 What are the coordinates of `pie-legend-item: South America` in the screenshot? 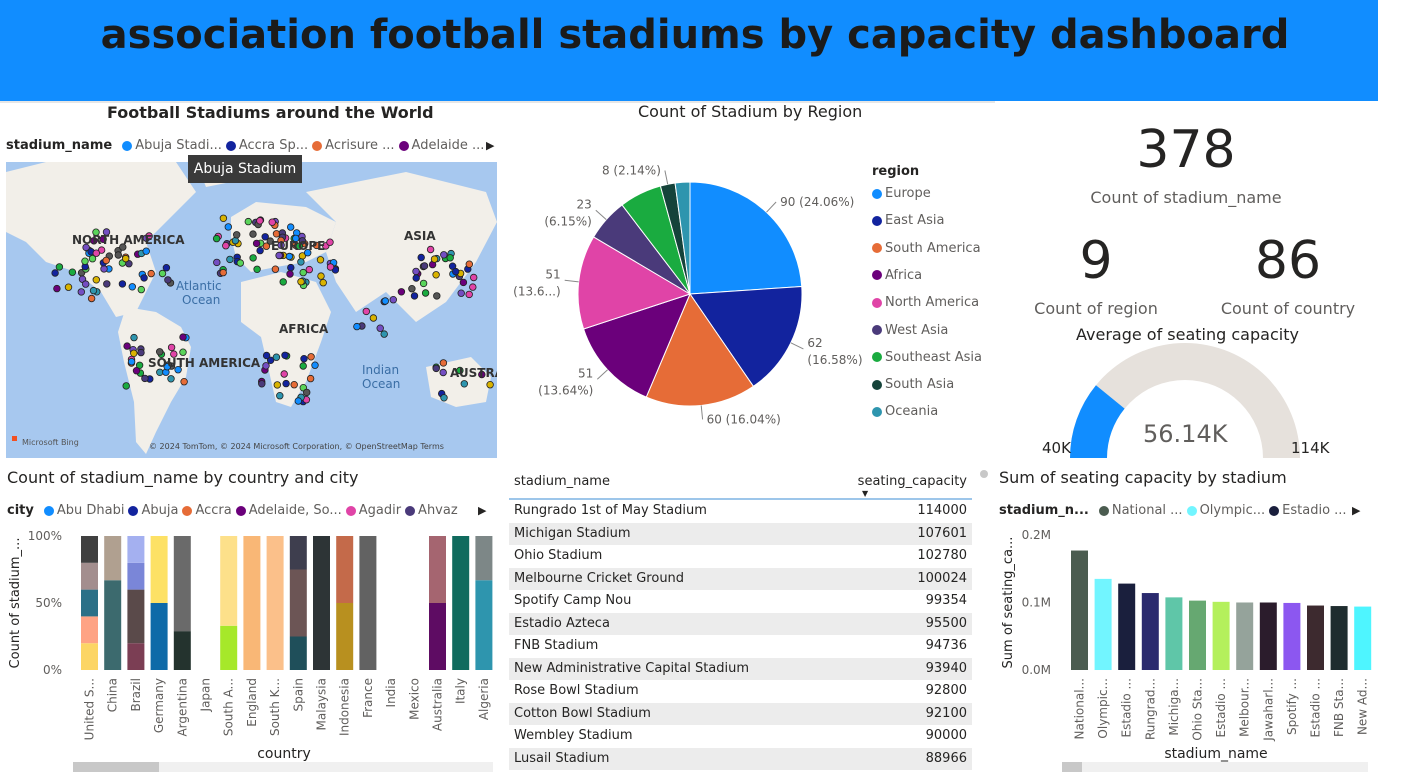 It's located at (926, 248).